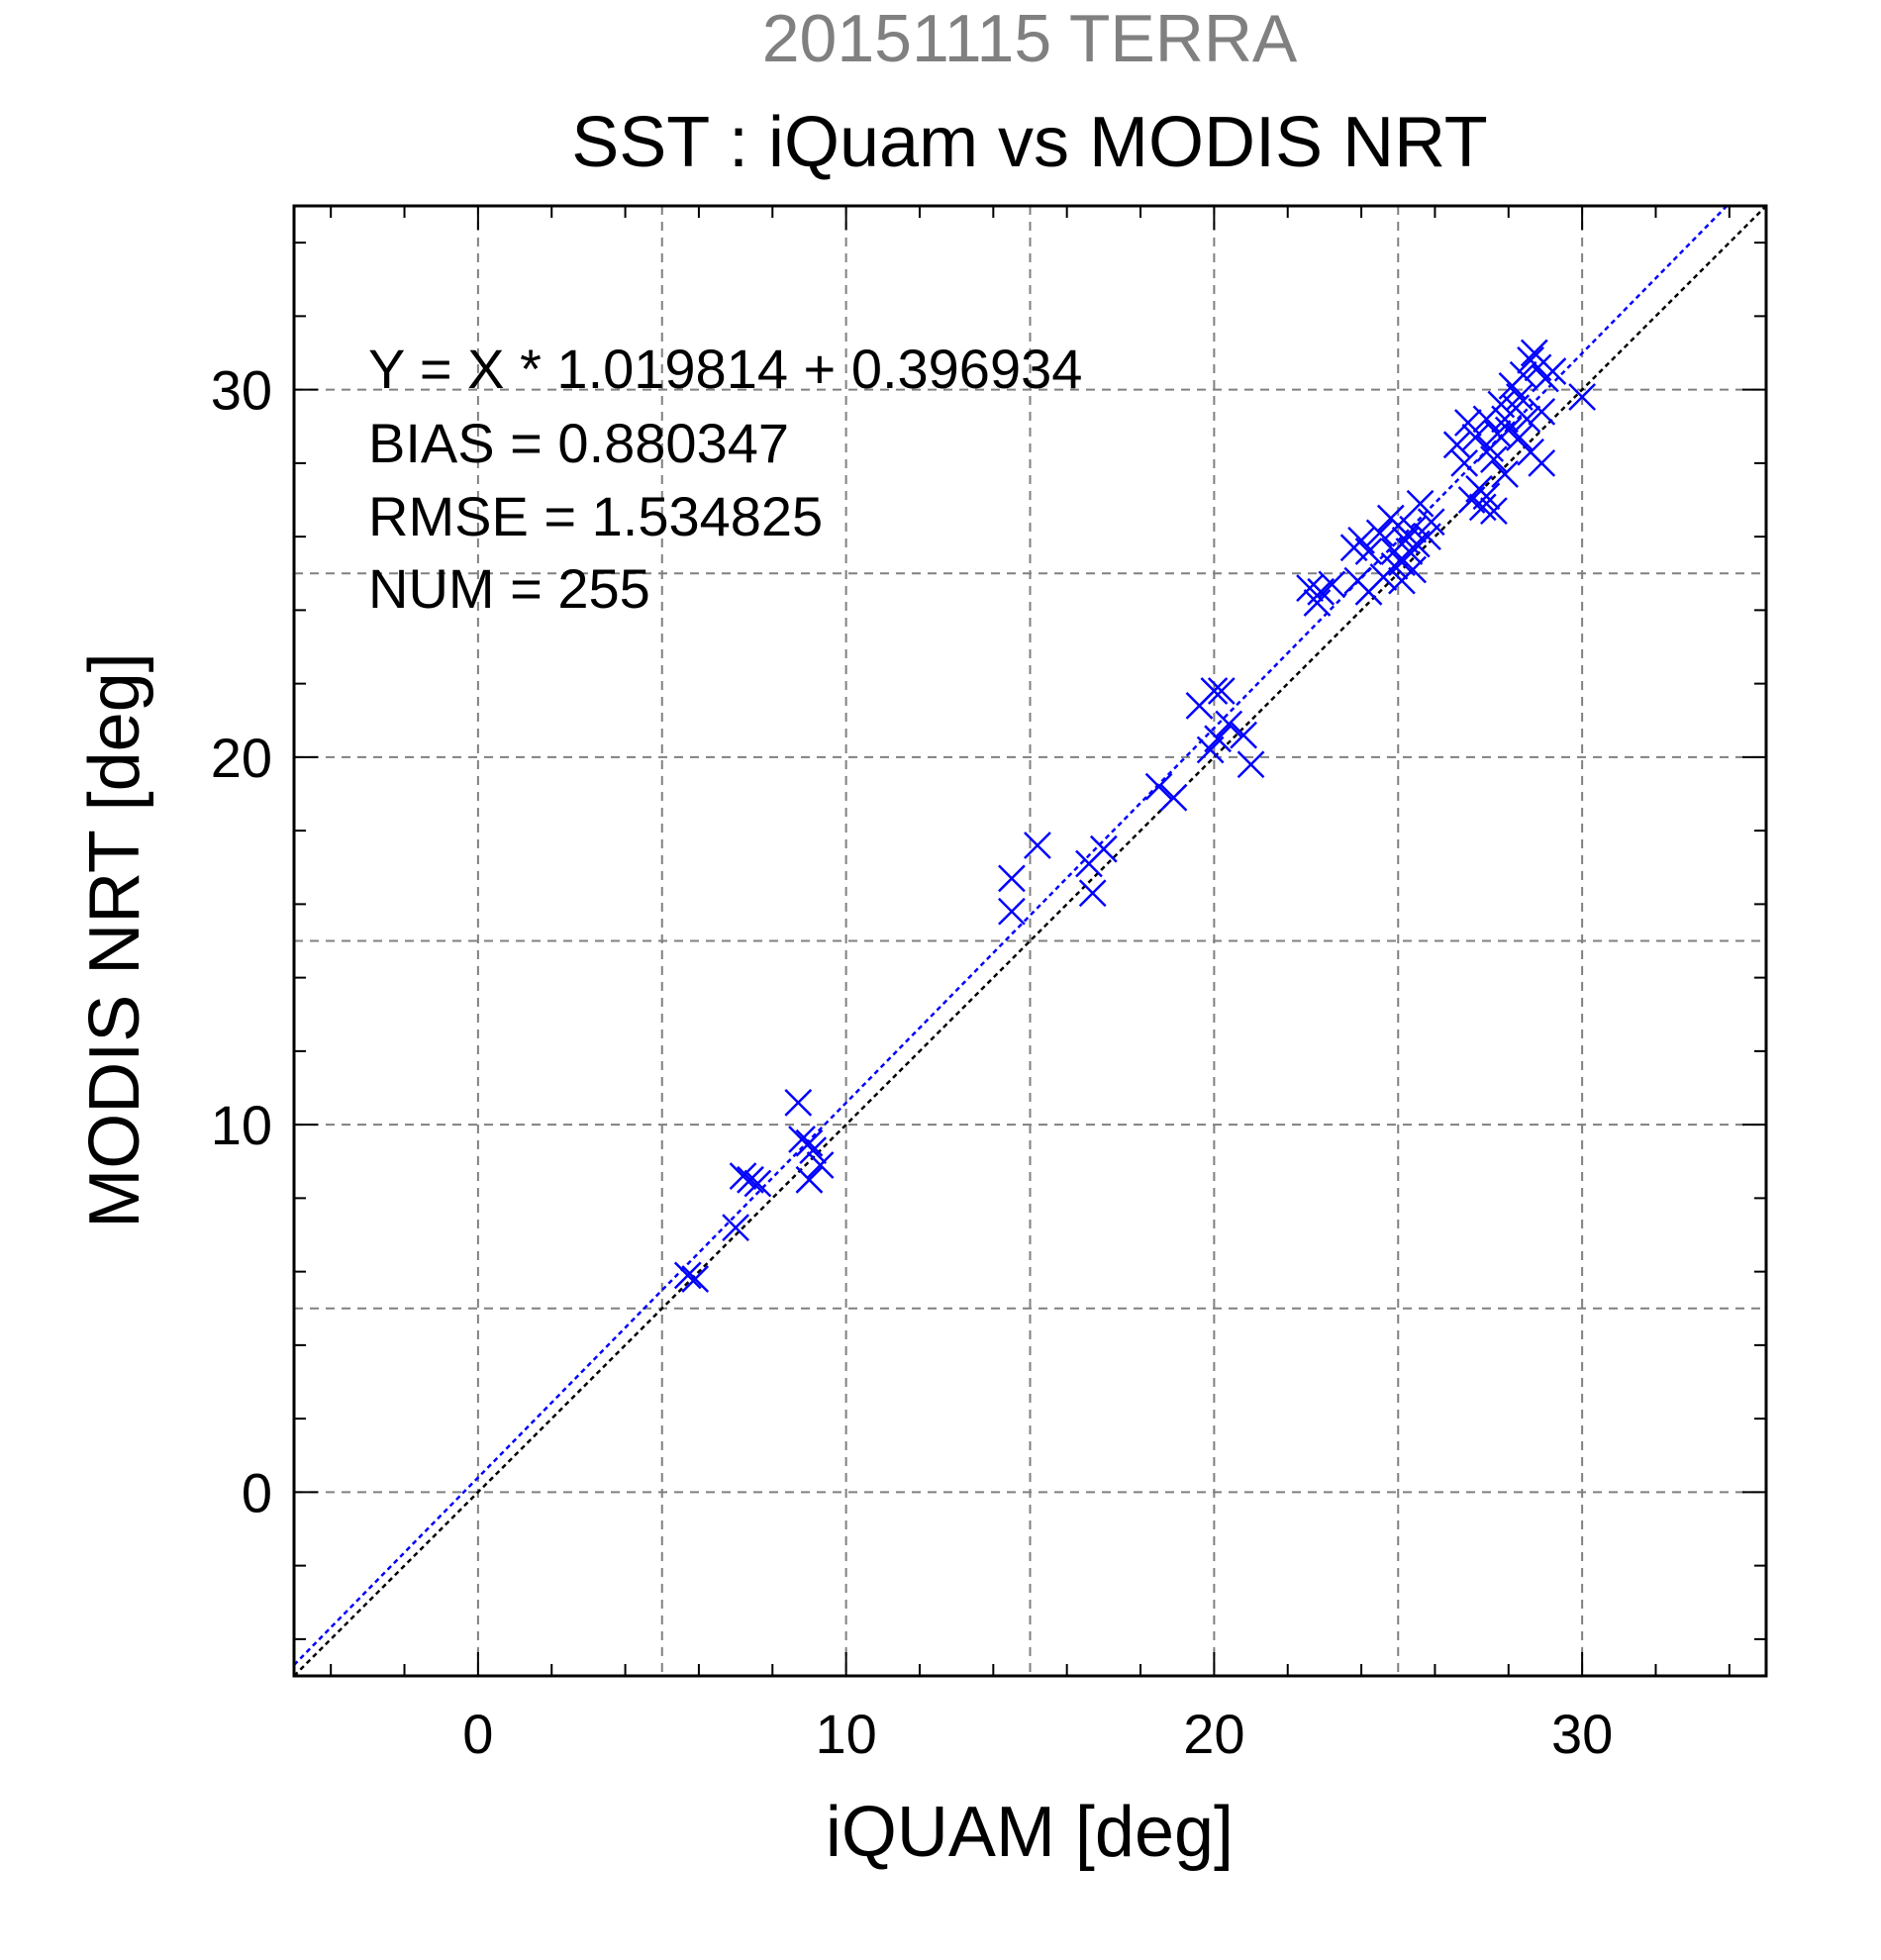 The image size is (1881, 1960). What do you see at coordinates (257, 1492) in the screenshot?
I see `y-tick-label: 0` at bounding box center [257, 1492].